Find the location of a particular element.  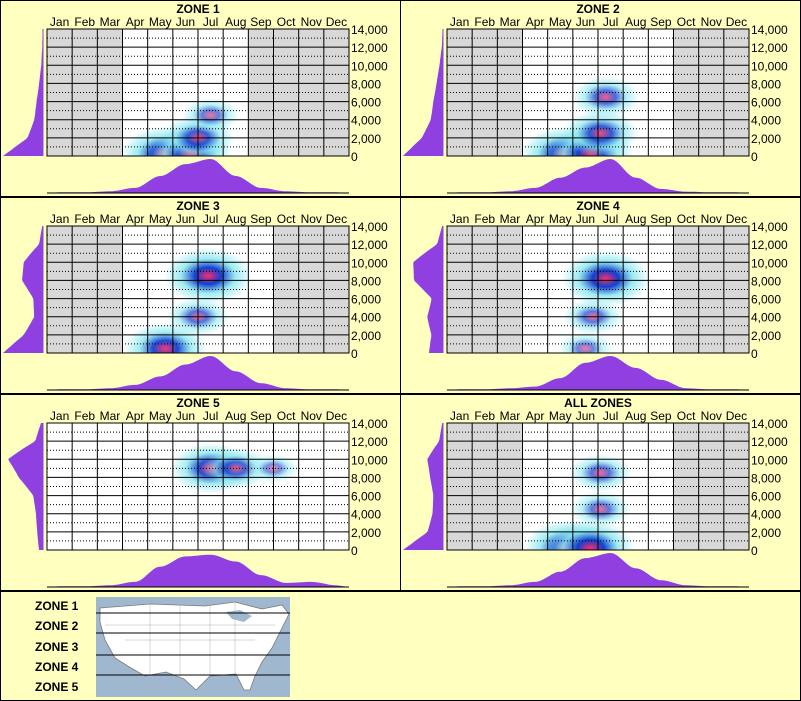

zone-label: ZONE 3 is located at coordinates (57, 647).